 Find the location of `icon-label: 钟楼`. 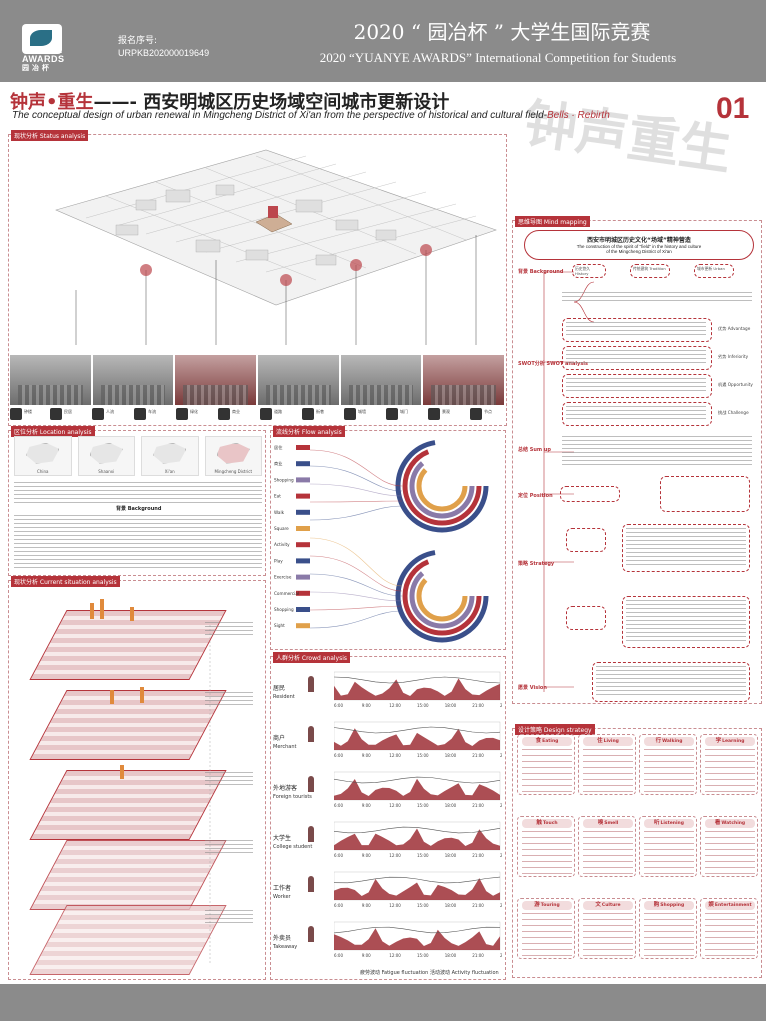

icon-label: 钟楼 is located at coordinates (28, 411).